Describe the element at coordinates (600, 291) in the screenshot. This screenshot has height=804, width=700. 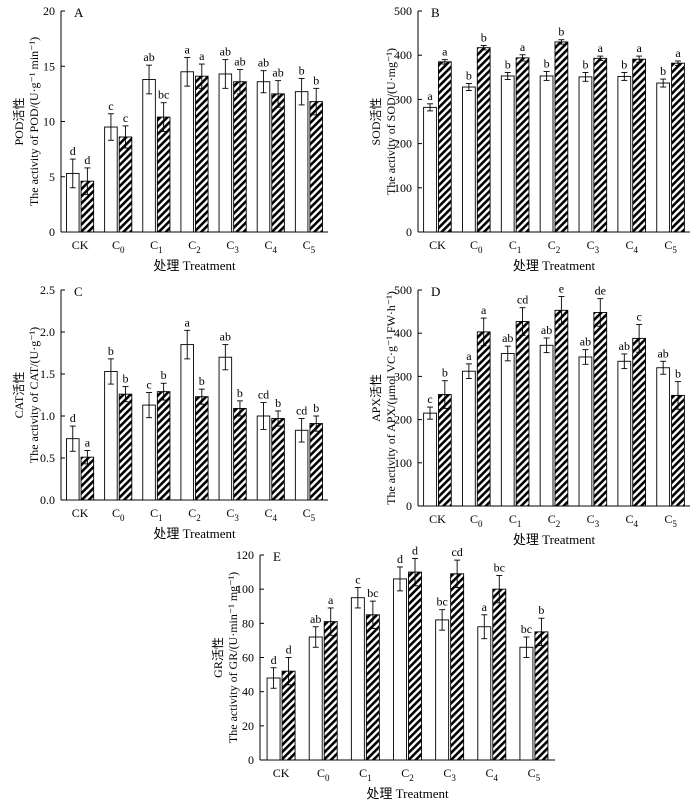
I see `significance-letter: de` at that location.